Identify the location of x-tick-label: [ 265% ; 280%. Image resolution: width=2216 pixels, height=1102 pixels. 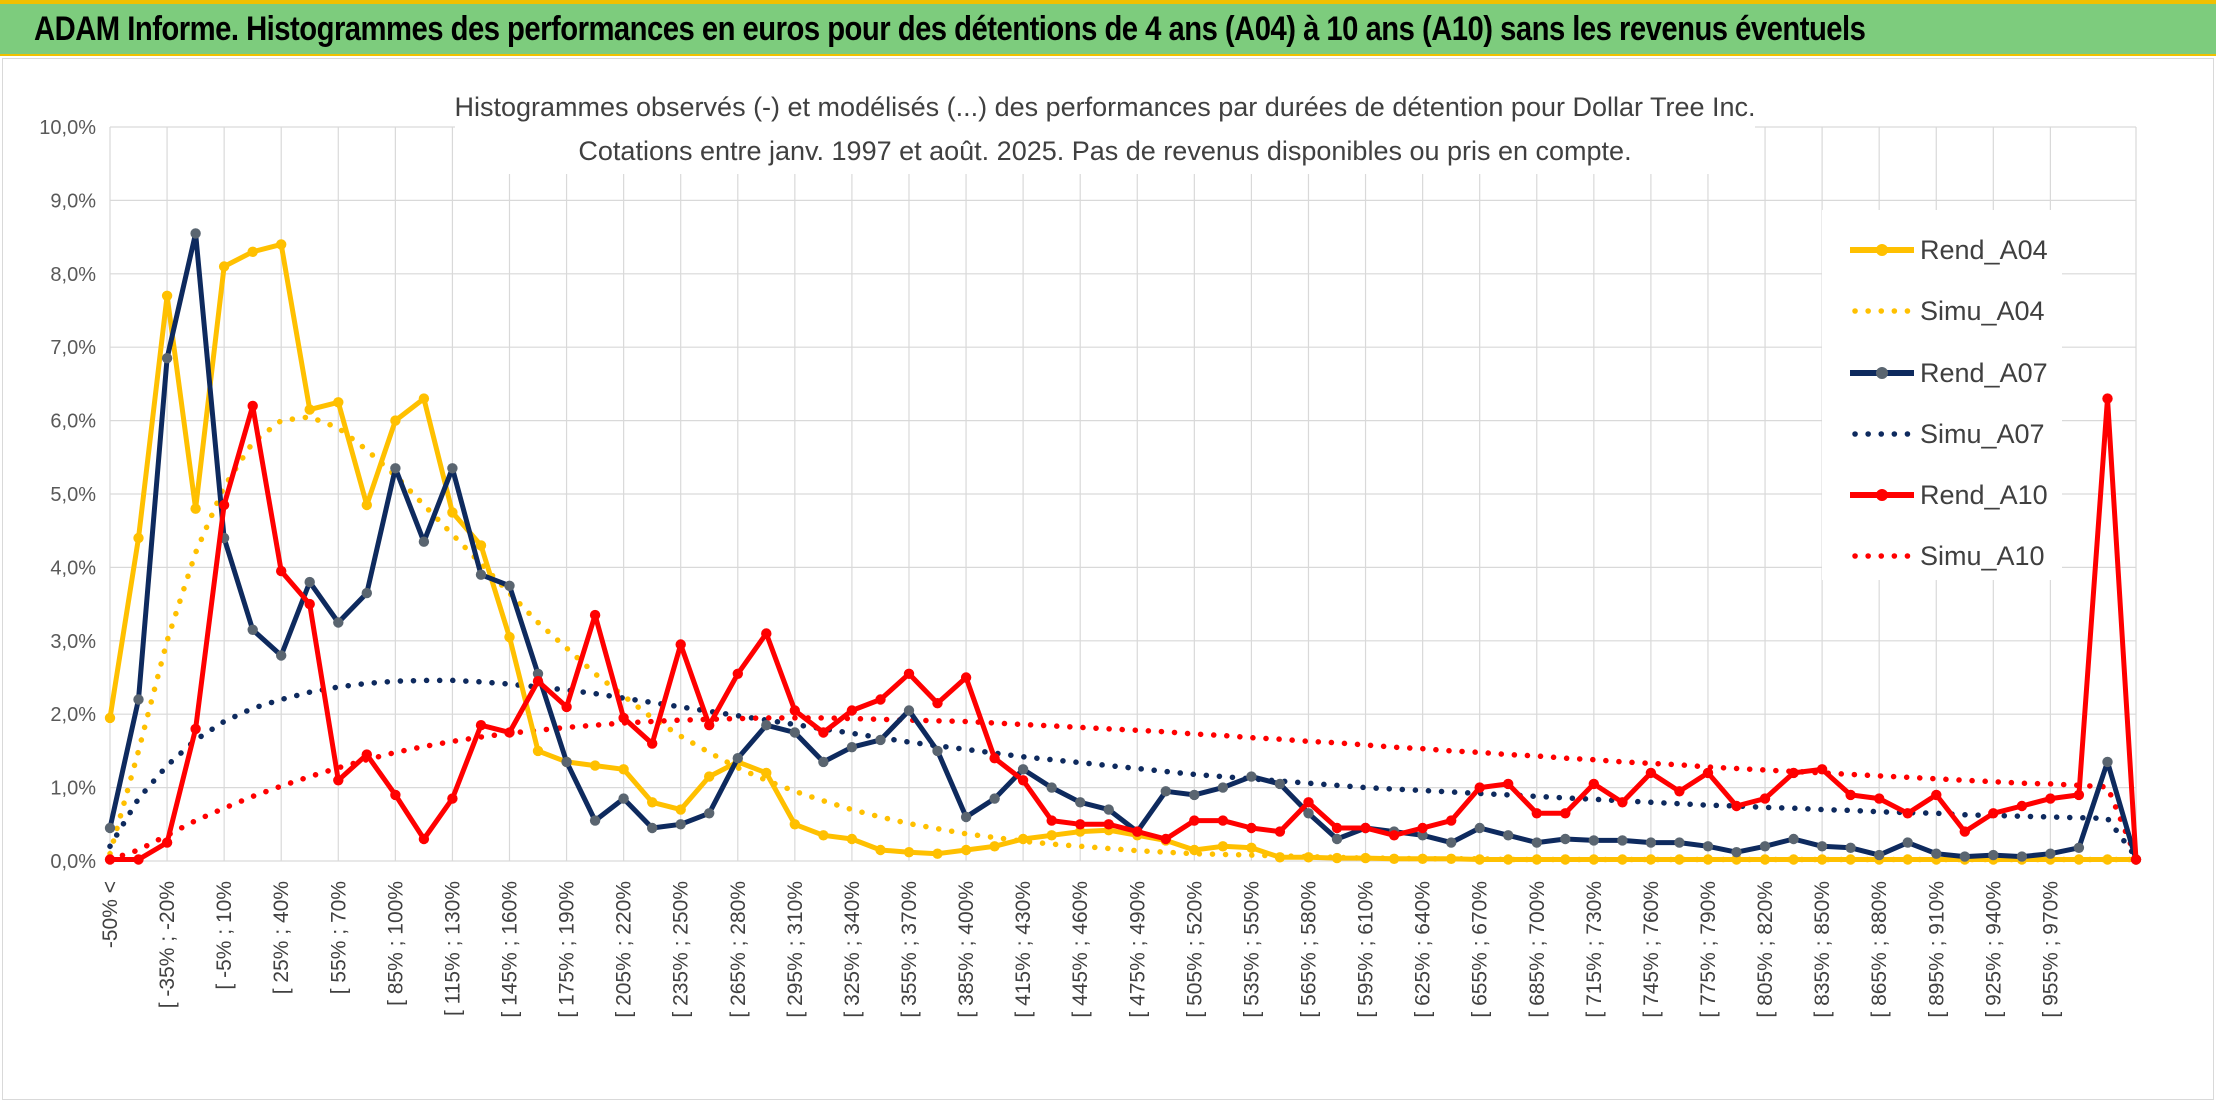
(738, 949).